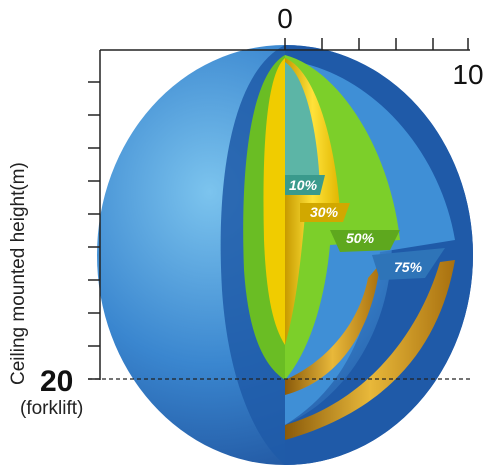  I want to click on zone-50-gold-edge, so click(332, 329).